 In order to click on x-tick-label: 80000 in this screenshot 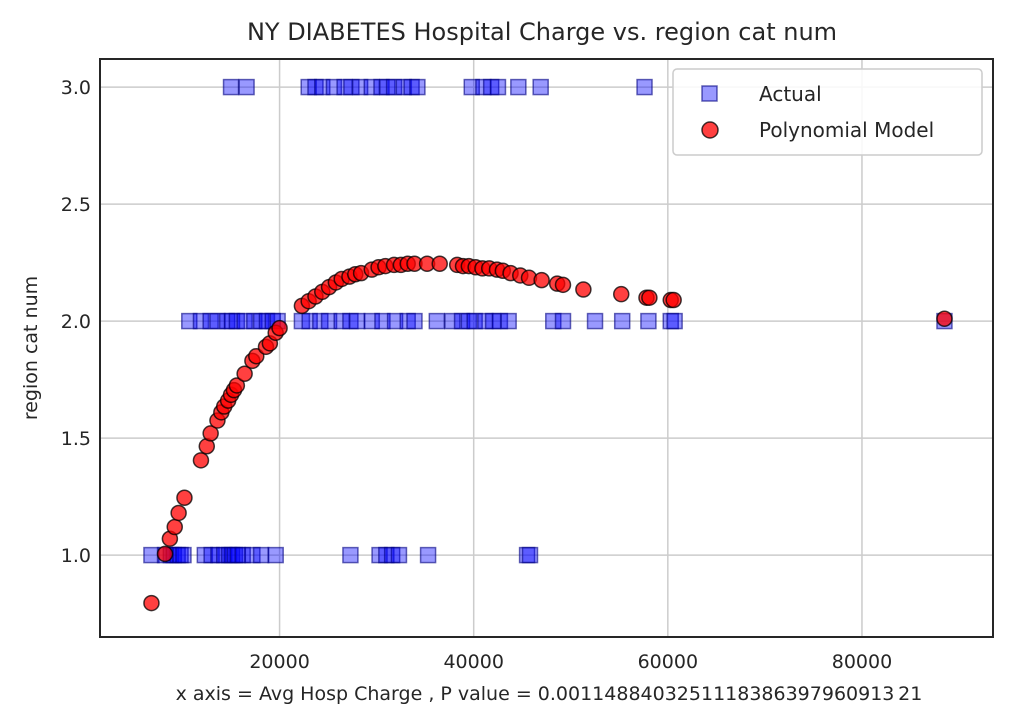, I will do `click(862, 662)`.